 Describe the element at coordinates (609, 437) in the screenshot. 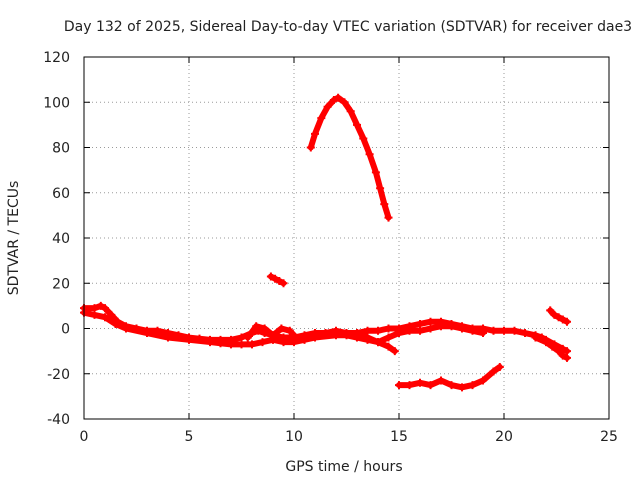

I see `x-tick-label: 25` at that location.